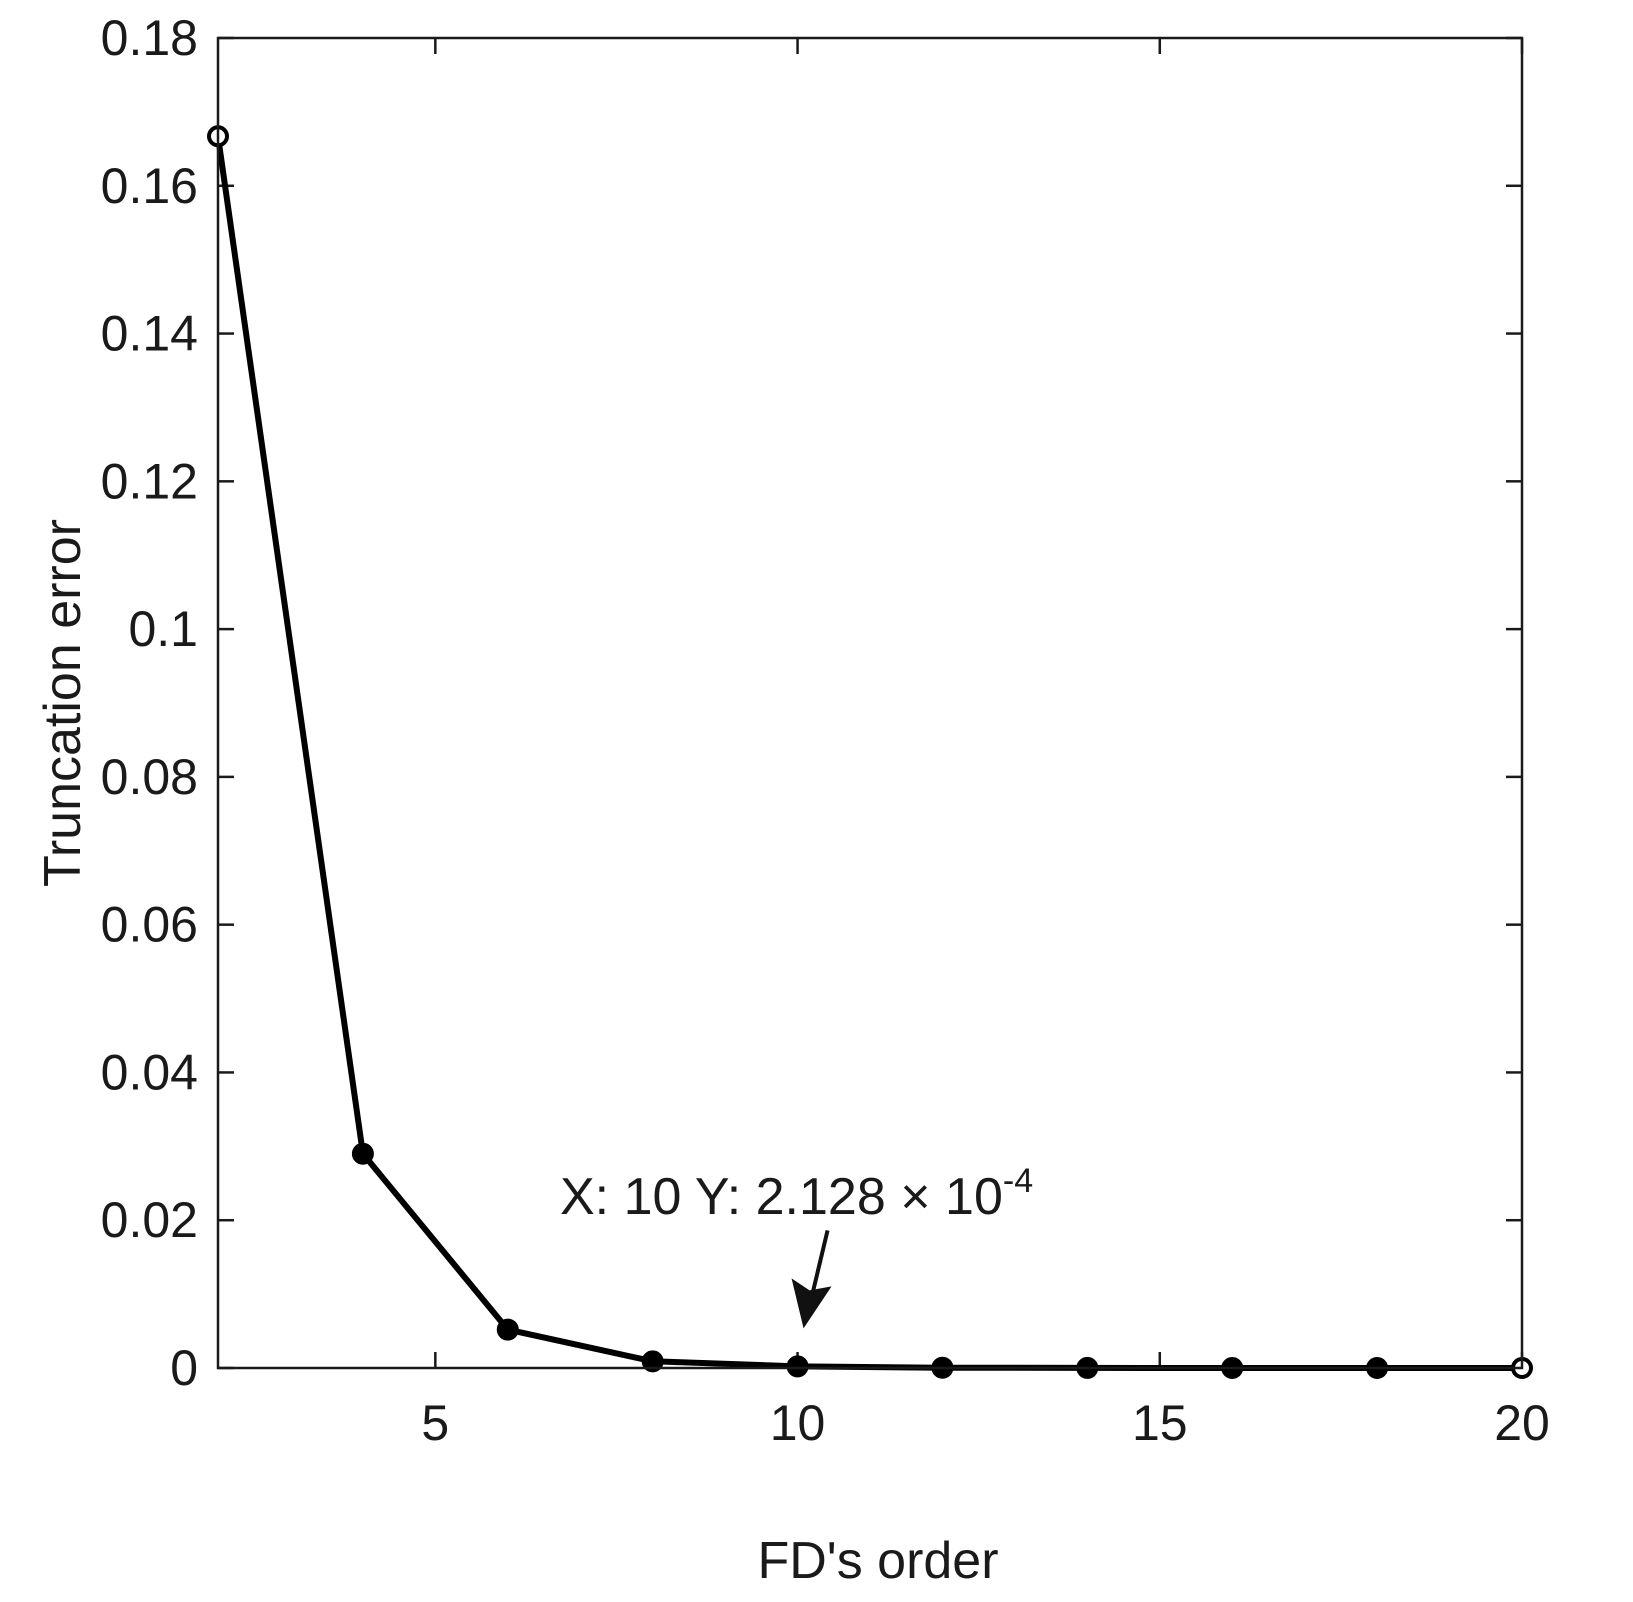  I want to click on data-tip-main: X: 10 Y: 2.128 × 10, so click(781, 1197).